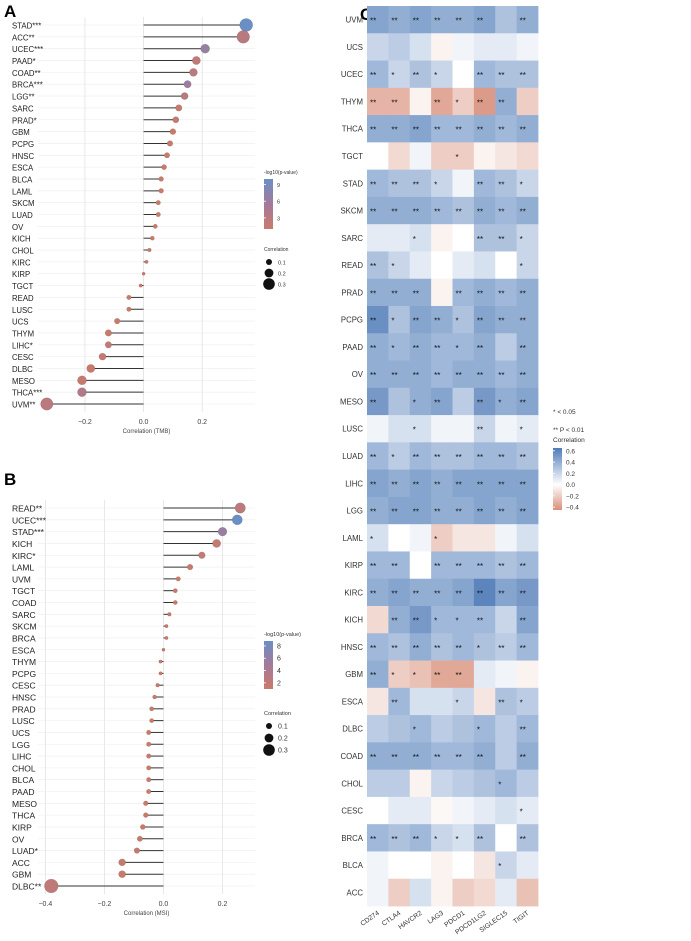 The width and height of the screenshot is (691, 941). What do you see at coordinates (355, 47) in the screenshot?
I see `heatmap-row-label: UCS` at bounding box center [355, 47].